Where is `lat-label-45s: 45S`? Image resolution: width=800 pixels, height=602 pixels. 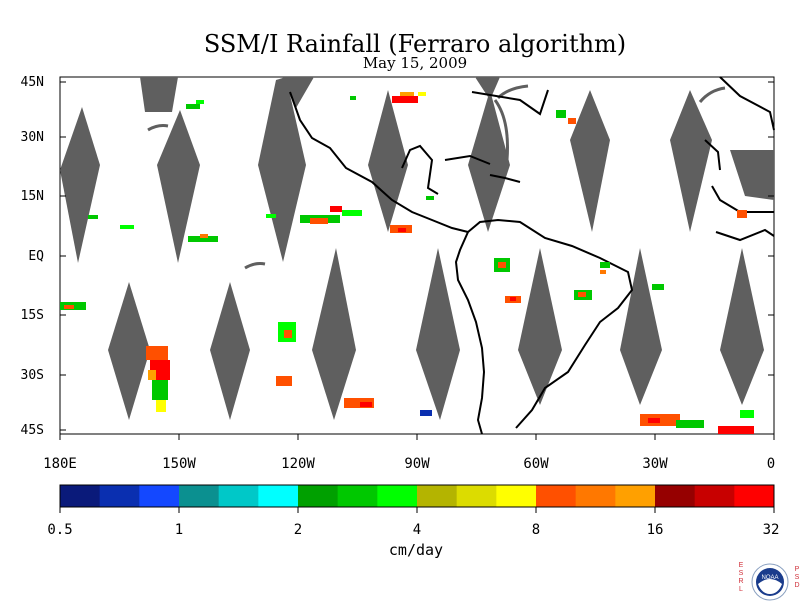
lat-label-45s: 45S is located at coordinates (32, 430).